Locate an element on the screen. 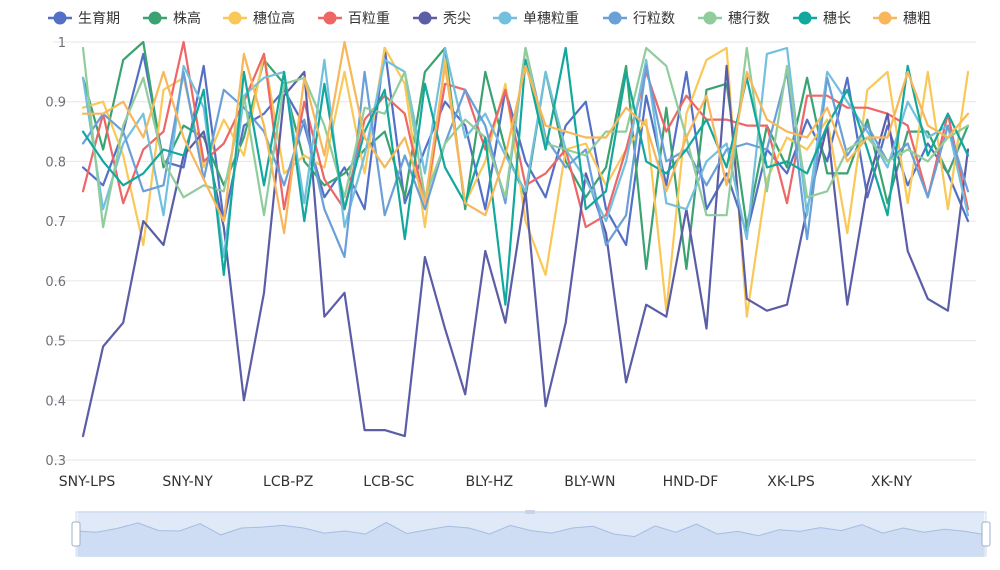  legend-item-10: 穗粗 is located at coordinates (902, 19).